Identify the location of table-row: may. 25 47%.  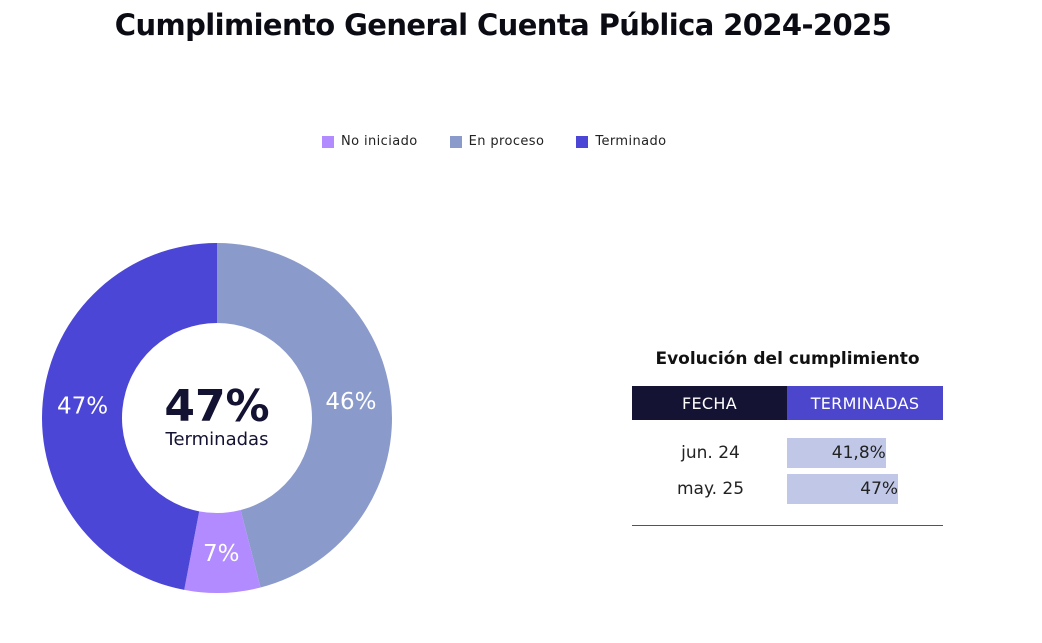
(787, 489).